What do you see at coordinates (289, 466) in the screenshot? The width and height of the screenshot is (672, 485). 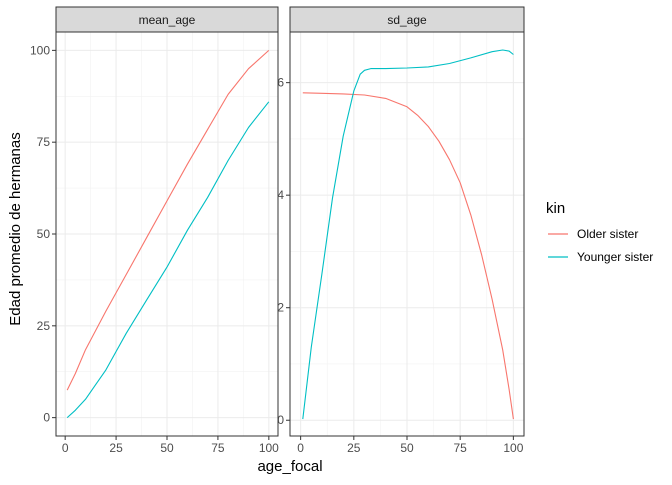 I see `x-axis-label: age_focal` at bounding box center [289, 466].